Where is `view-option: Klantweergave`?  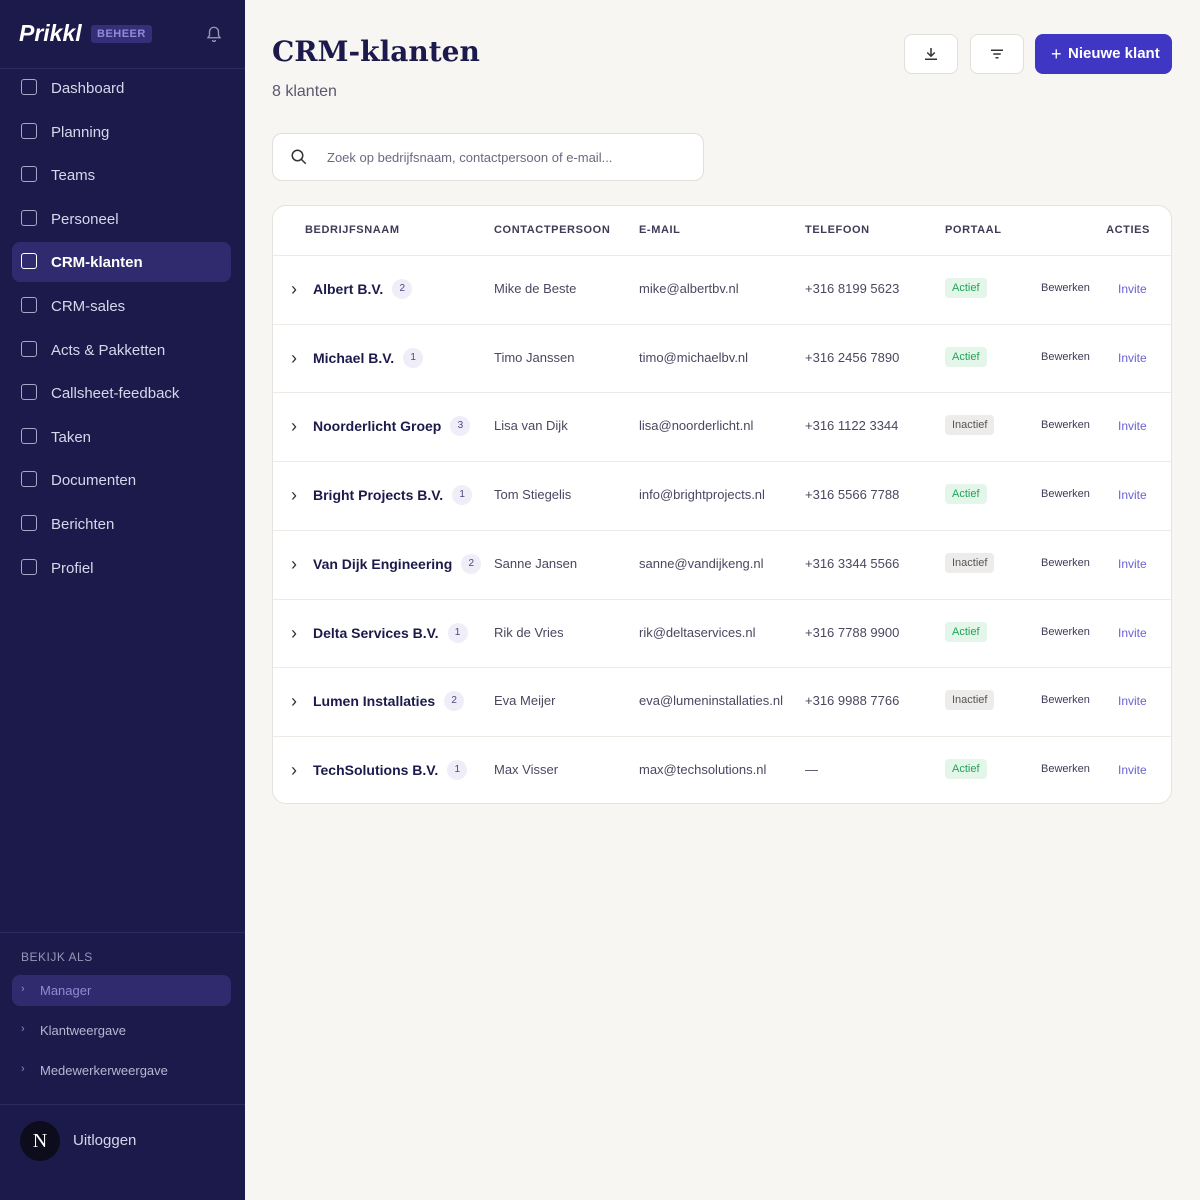
view-option: Klantweergave is located at coordinates (83, 1030).